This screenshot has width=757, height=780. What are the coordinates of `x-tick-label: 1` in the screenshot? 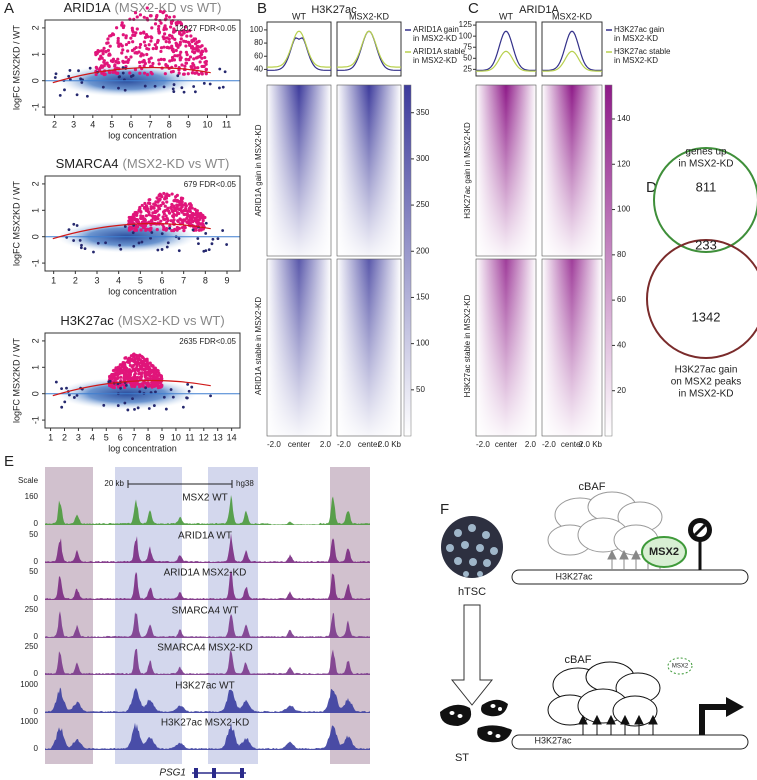 It's located at (50, 437).